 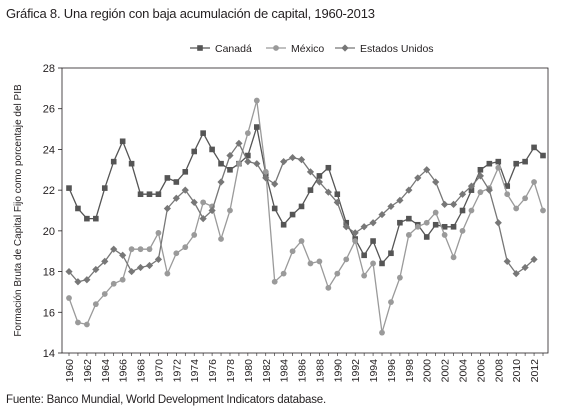 What do you see at coordinates (49, 354) in the screenshot?
I see `y-tick-label: 14` at bounding box center [49, 354].